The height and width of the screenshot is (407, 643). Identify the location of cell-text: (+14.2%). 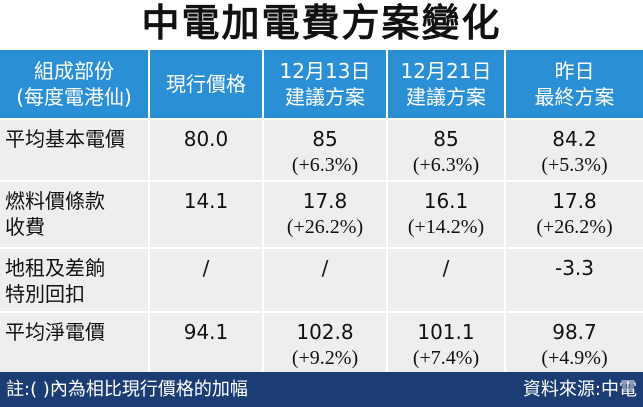
(446, 227).